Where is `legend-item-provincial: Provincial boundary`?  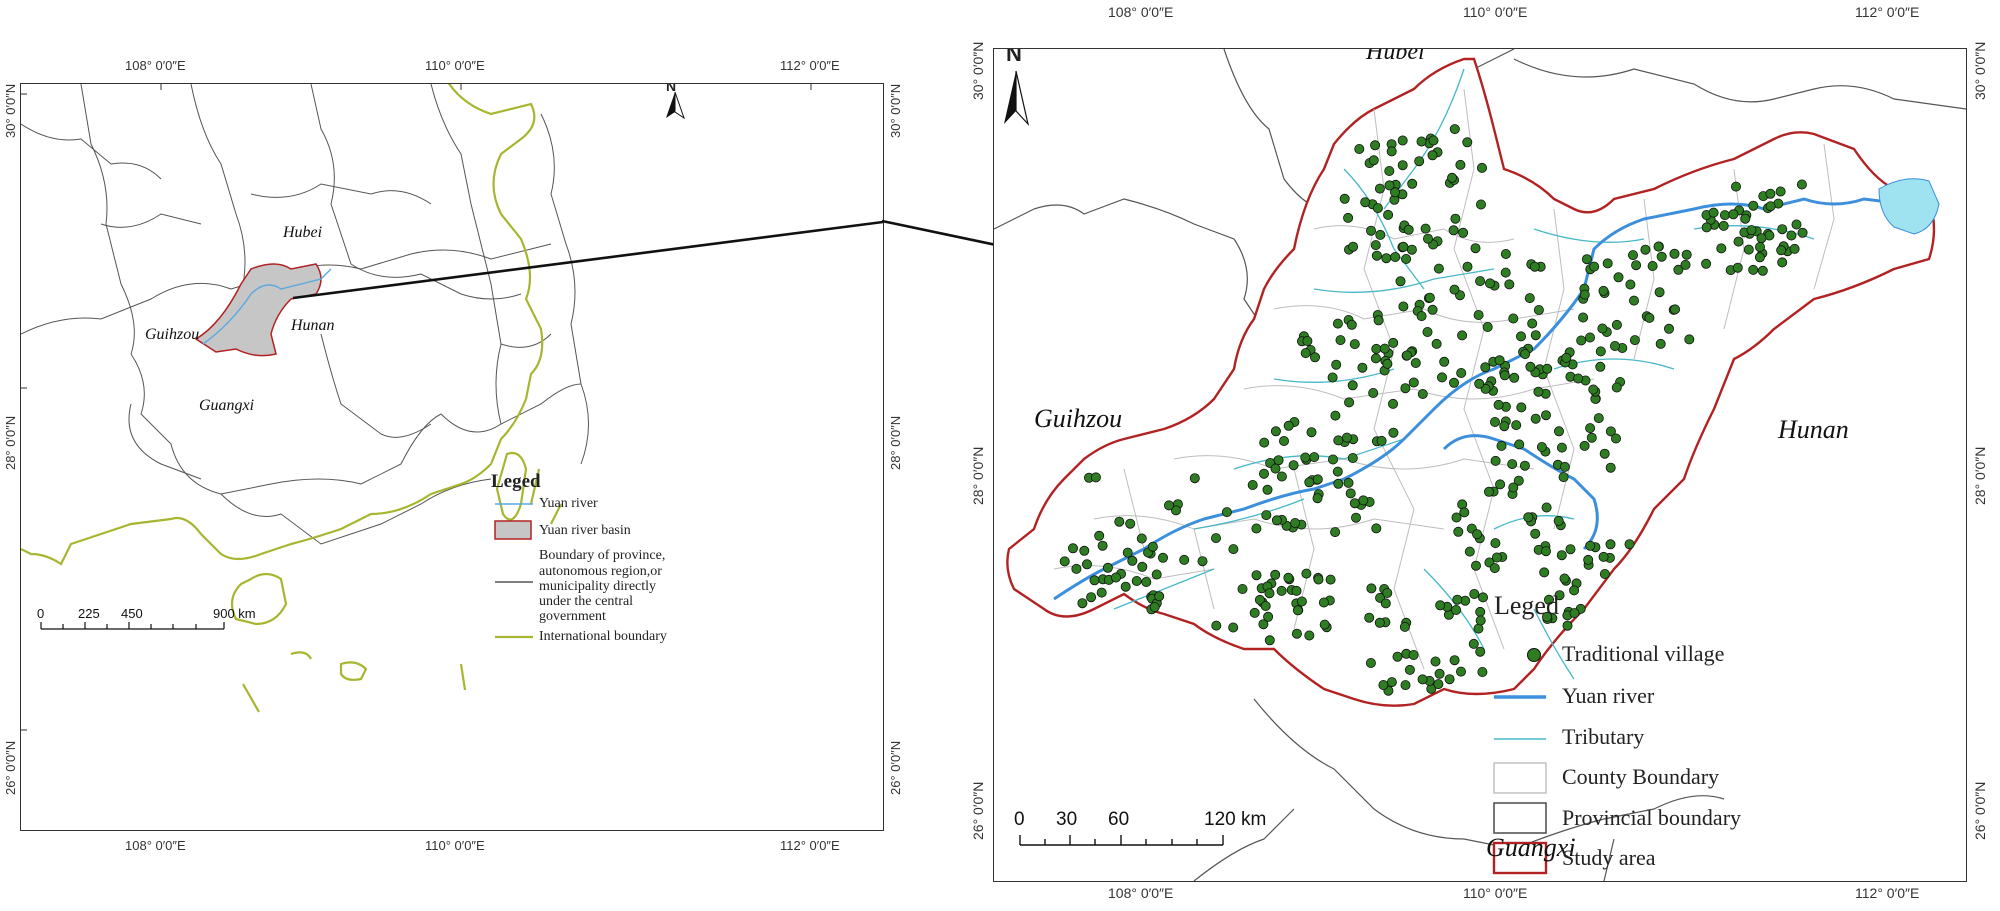
legend-item-provincial: Provincial boundary is located at coordinates (1652, 817).